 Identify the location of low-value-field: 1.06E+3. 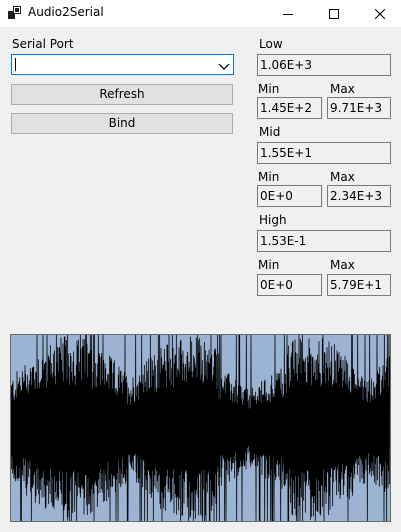
(324, 65).